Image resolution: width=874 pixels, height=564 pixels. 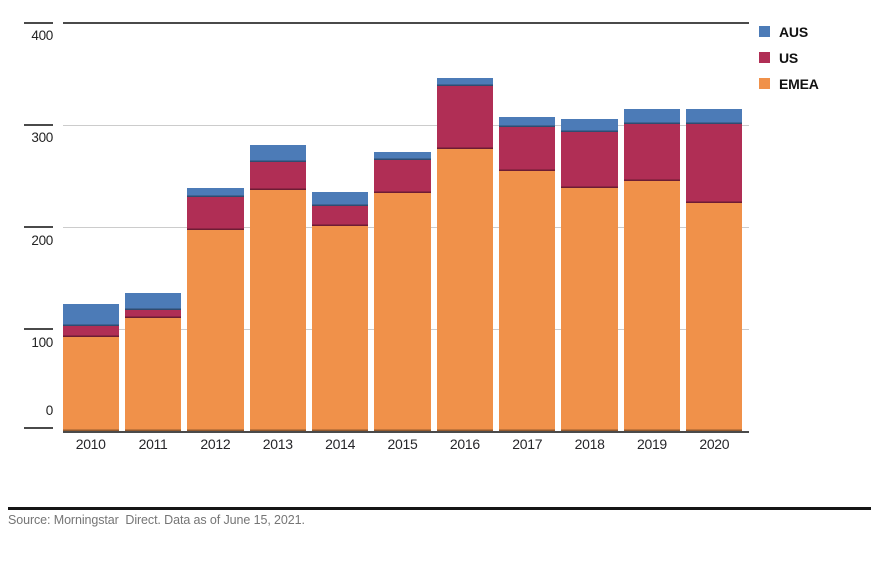 What do you see at coordinates (714, 444) in the screenshot?
I see `x-axis-label-2020: 2020` at bounding box center [714, 444].